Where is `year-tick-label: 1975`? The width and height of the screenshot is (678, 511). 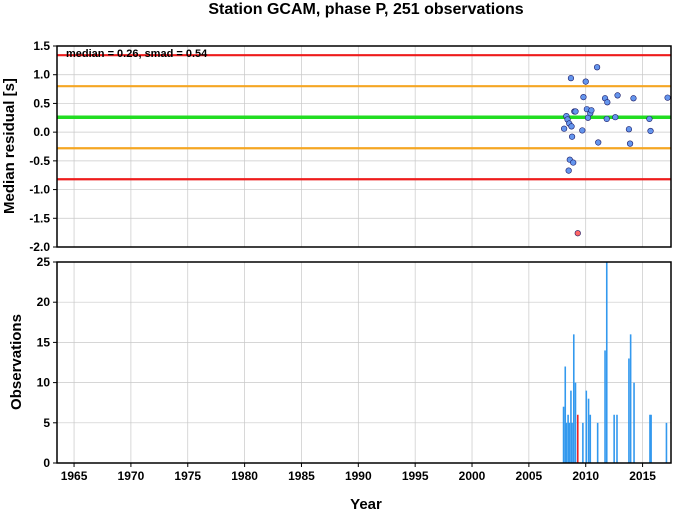
year-tick-label: 1975 is located at coordinates (187, 476).